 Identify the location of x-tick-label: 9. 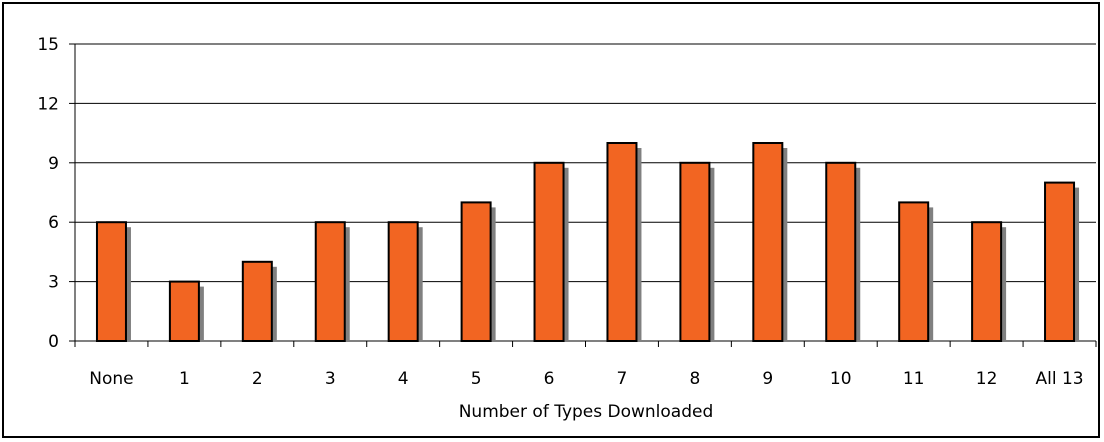
(767, 379).